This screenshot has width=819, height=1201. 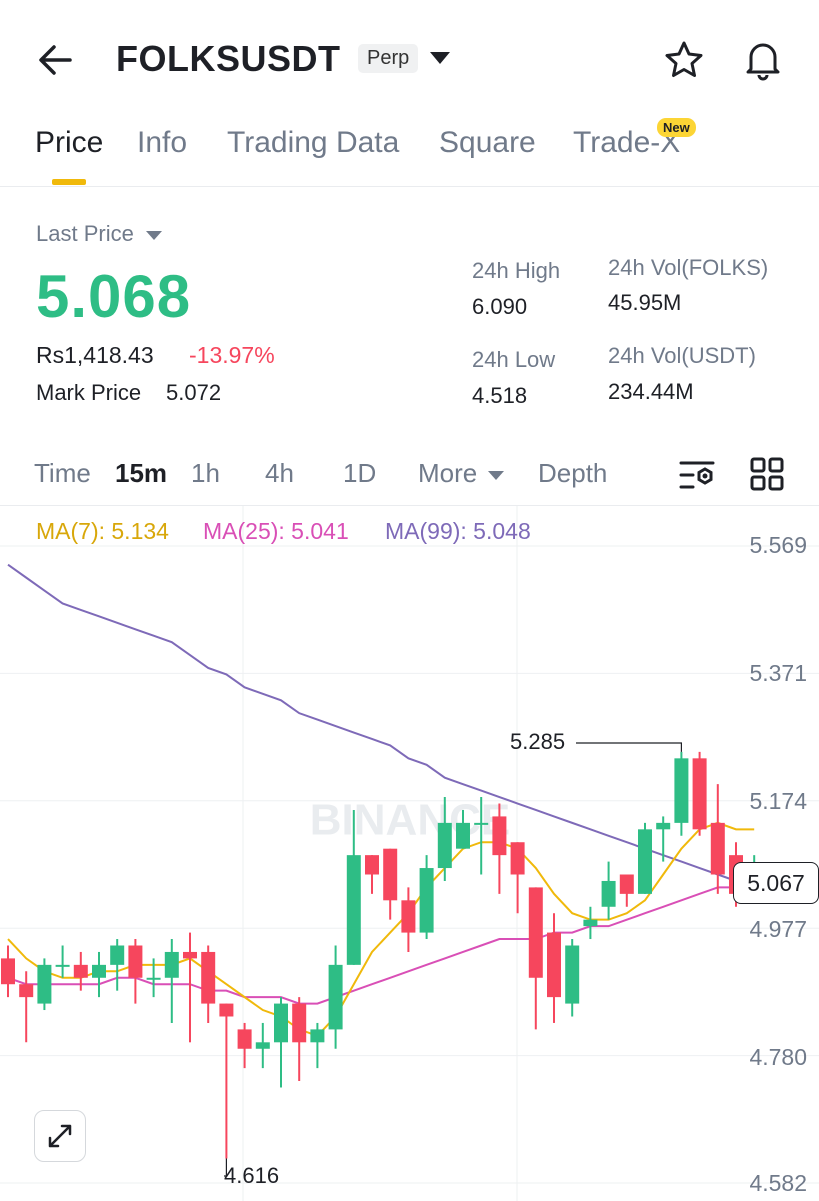 What do you see at coordinates (629, 747) in the screenshot?
I see `high-marker-line` at bounding box center [629, 747].